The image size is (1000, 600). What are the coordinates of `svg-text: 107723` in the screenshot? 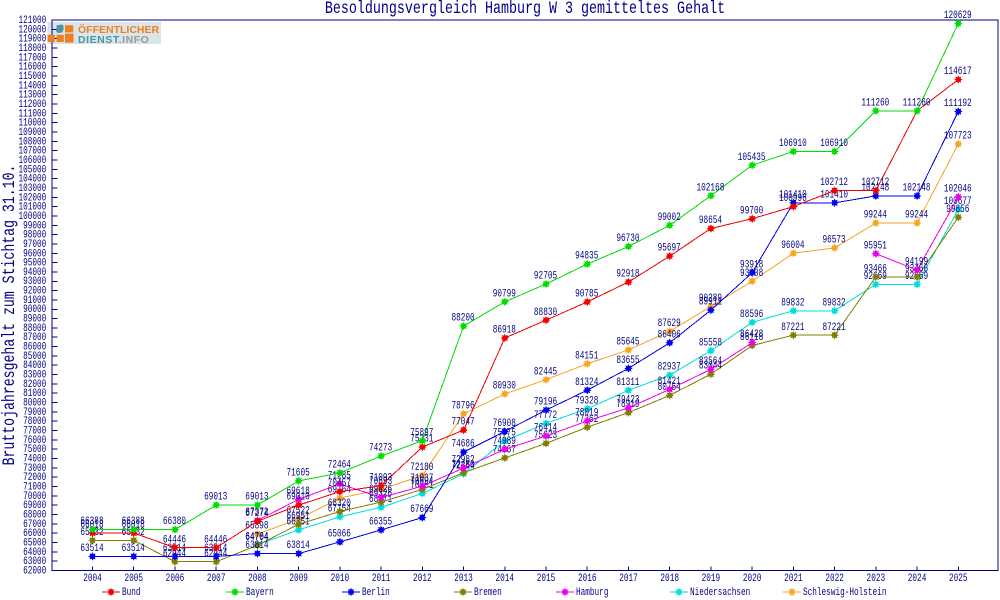 It's located at (958, 135).